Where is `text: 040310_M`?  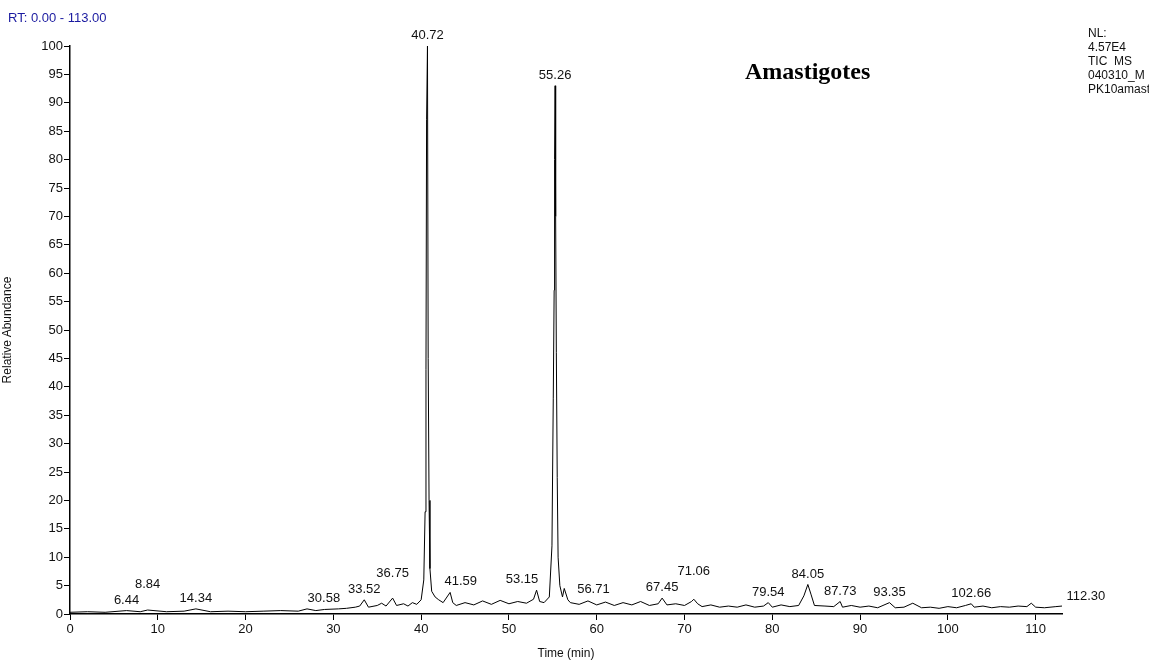
text: 040310_M is located at coordinates (1117, 75).